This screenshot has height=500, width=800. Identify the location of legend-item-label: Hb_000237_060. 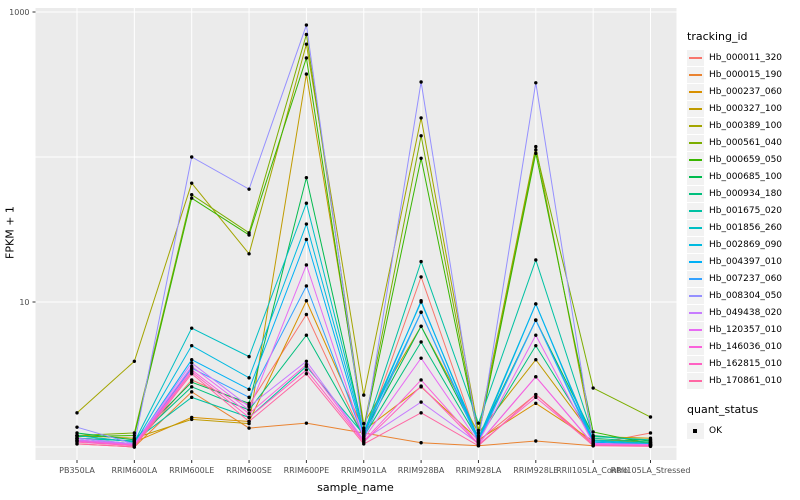
(746, 91).